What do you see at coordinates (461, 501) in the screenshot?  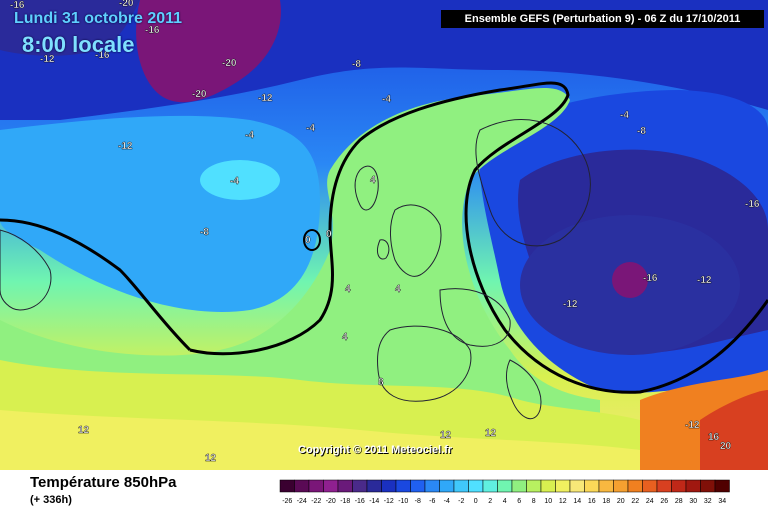 I see `scale-tick-label: -2` at bounding box center [461, 501].